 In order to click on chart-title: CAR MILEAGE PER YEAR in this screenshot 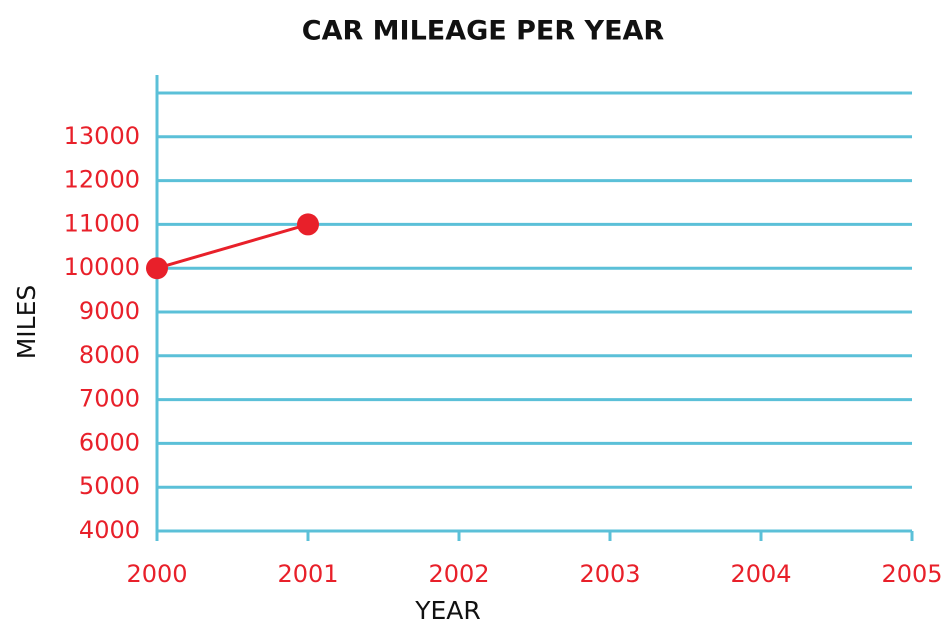, I will do `click(483, 31)`.